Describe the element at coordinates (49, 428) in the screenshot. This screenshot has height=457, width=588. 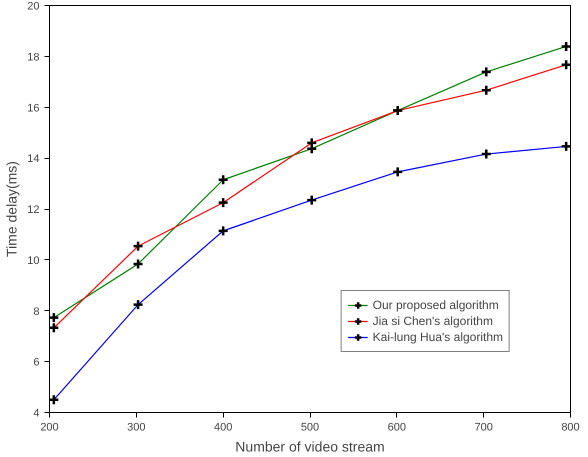
I see `x-tick-label: 200` at that location.